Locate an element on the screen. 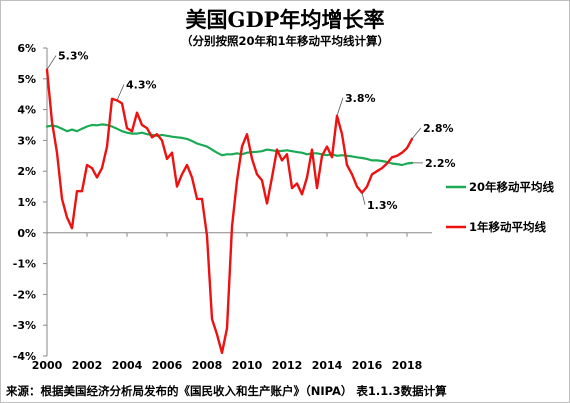  data-label: 3.8% is located at coordinates (360, 98).